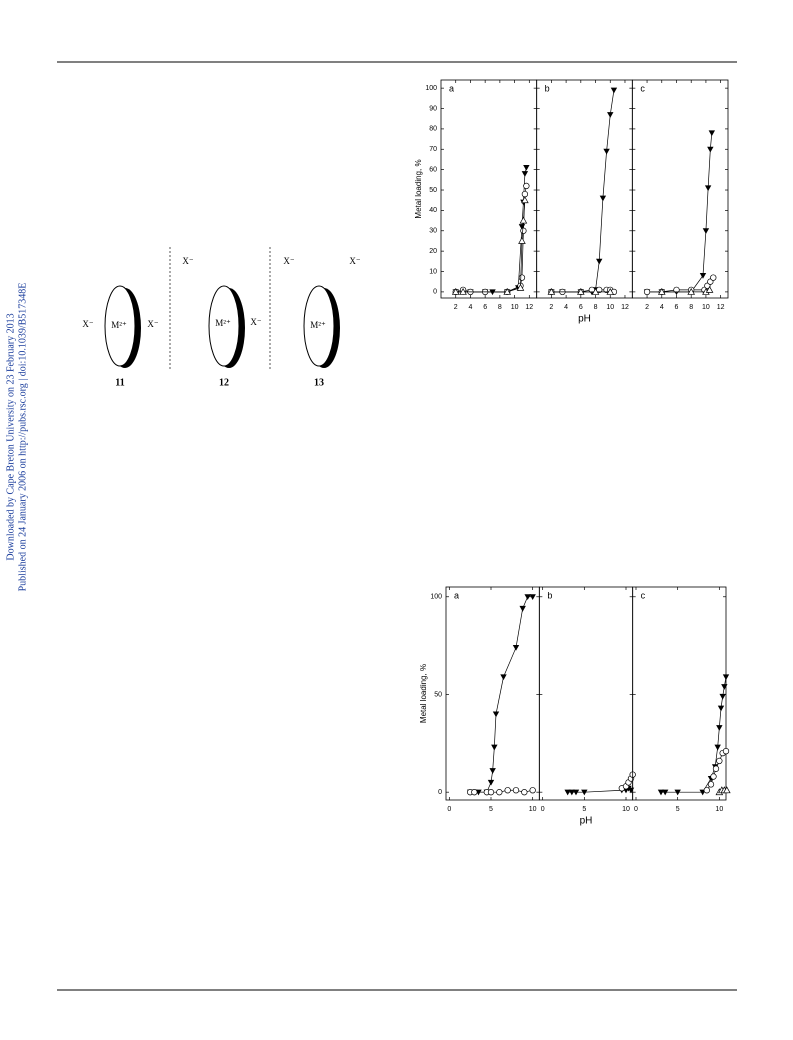 The height and width of the screenshot is (1040, 793). Describe the element at coordinates (586, 821) in the screenshot. I see `x-axis-label: pH` at that location.